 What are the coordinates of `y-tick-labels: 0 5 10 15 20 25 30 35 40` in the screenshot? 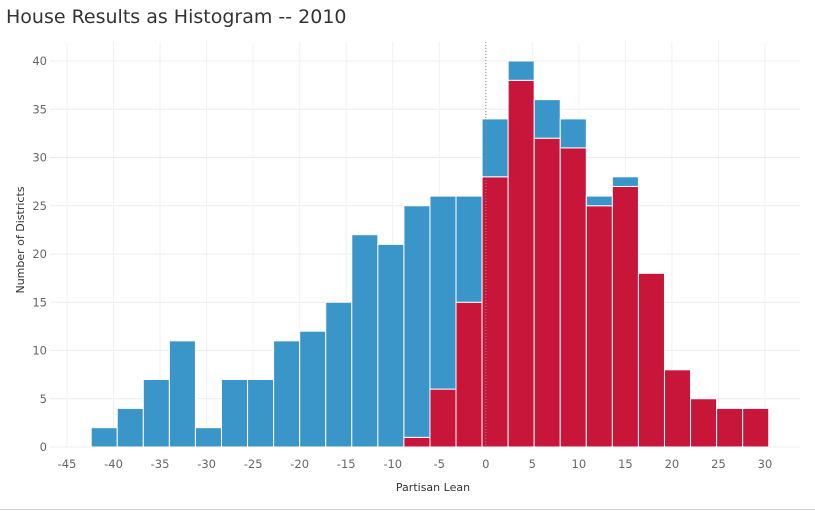 It's located at (39, 254).